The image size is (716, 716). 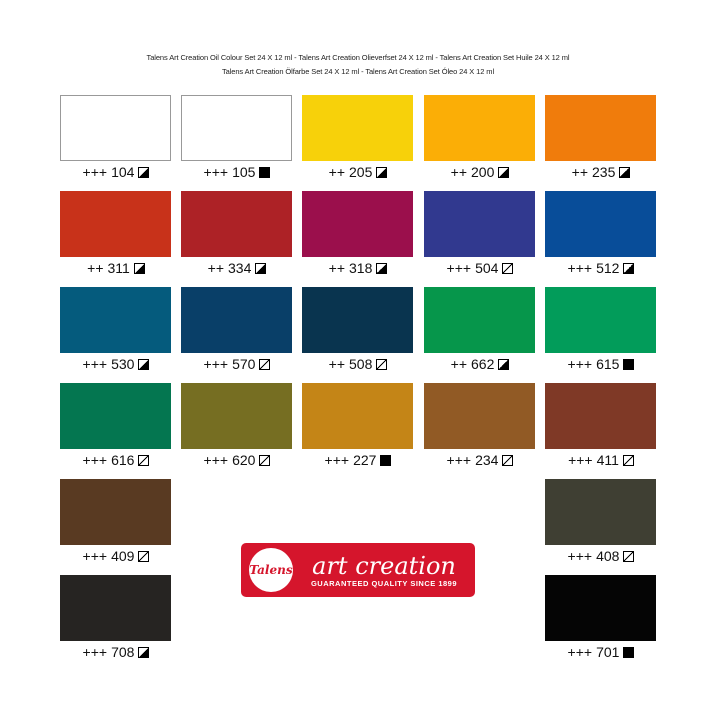 What do you see at coordinates (116, 331) in the screenshot?
I see `color-swatch-530: +++ 530` at bounding box center [116, 331].